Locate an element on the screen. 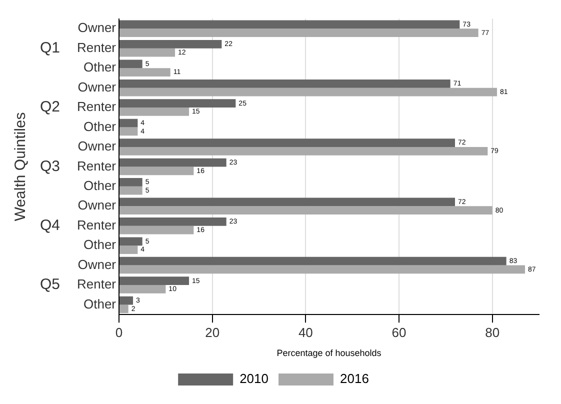 The image size is (561, 404). x-tick-label: 80 is located at coordinates (492, 332).